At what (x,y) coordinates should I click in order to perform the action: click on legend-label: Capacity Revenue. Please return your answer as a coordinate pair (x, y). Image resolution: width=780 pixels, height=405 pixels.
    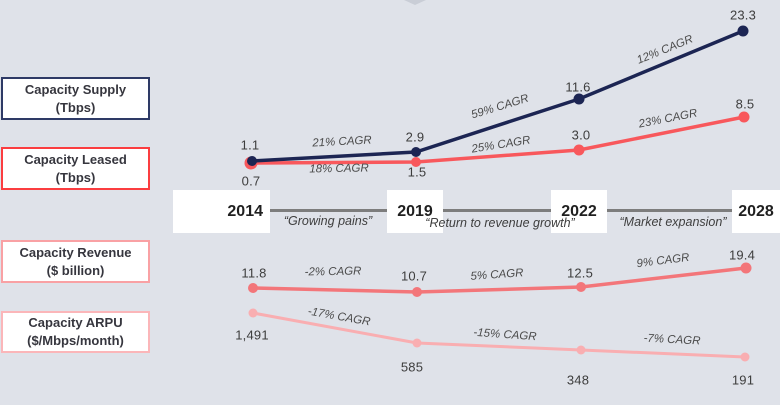
    Looking at the image, I should click on (75, 252).